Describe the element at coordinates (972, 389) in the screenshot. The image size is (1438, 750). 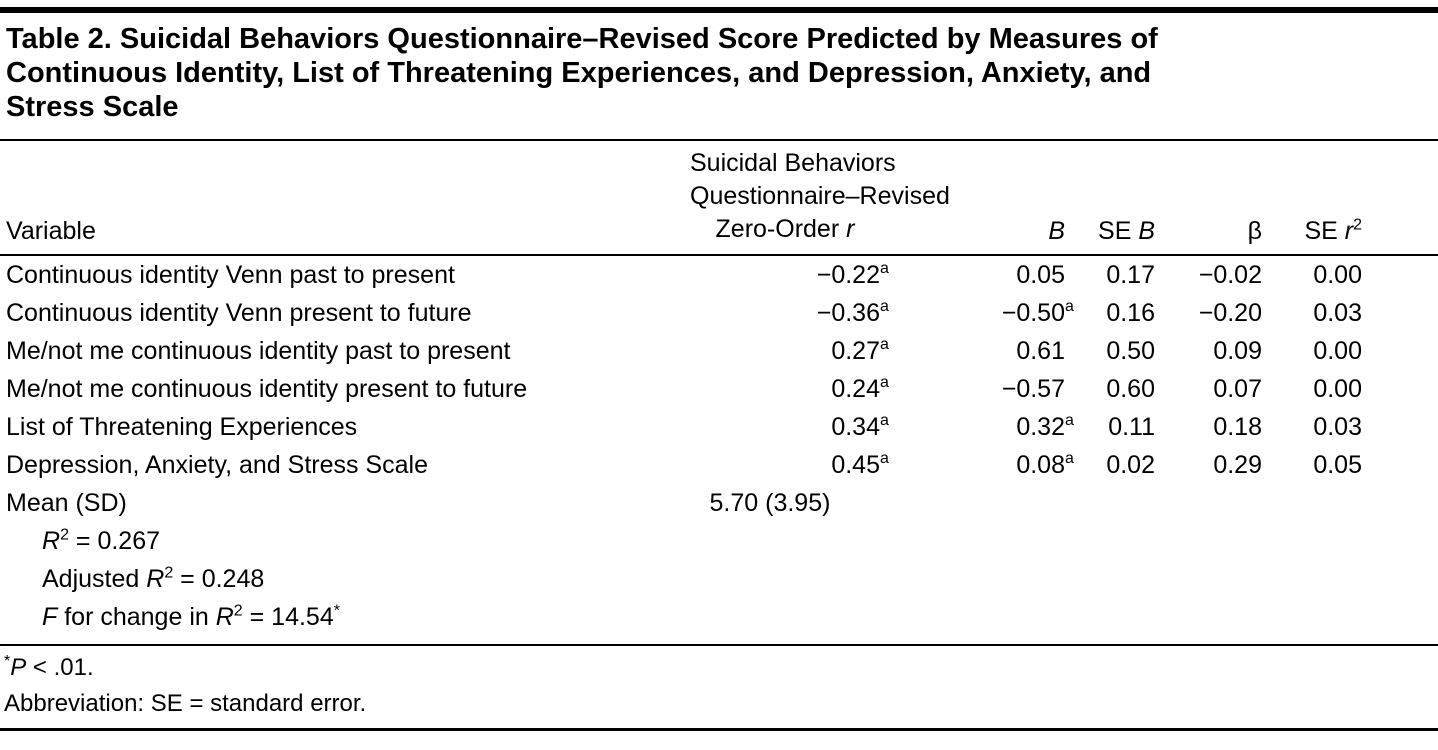
I see `cell-b: −0.57` at that location.